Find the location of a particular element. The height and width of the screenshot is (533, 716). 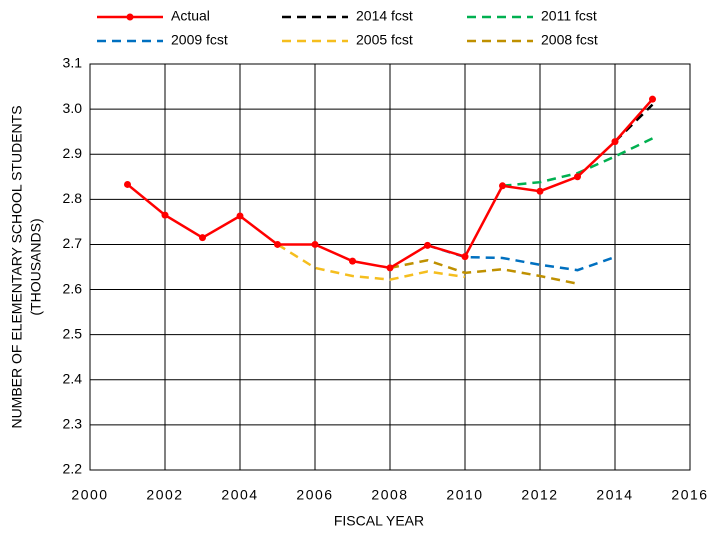

x-tick-label: 2010 is located at coordinates (464, 495).